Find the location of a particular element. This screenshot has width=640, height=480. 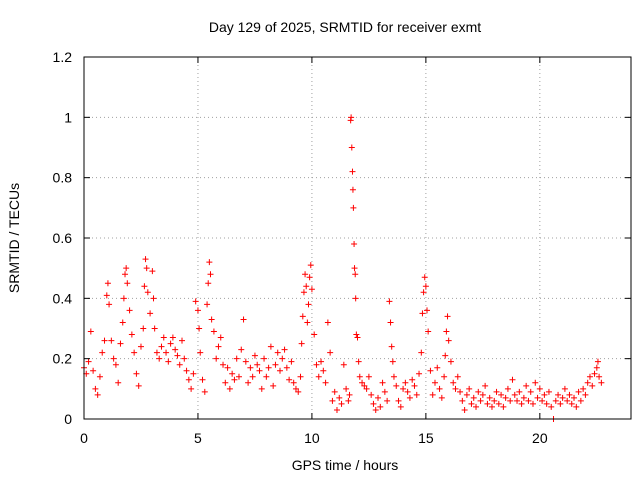

y-tick-label: 0.8 is located at coordinates (63, 178).